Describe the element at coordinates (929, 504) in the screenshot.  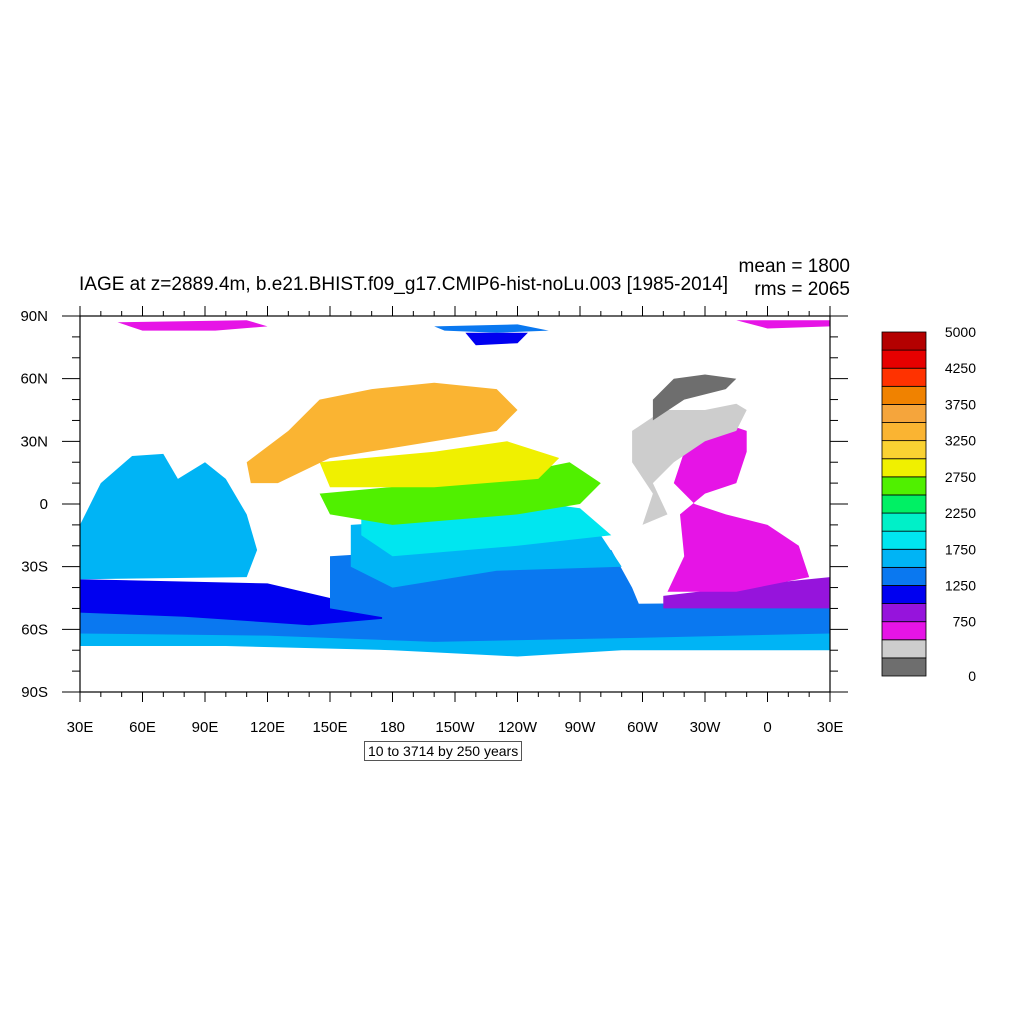
I see `colorbar: 0 750 1250 1750 2250 2750 3250 3750 4250 5000` at that location.